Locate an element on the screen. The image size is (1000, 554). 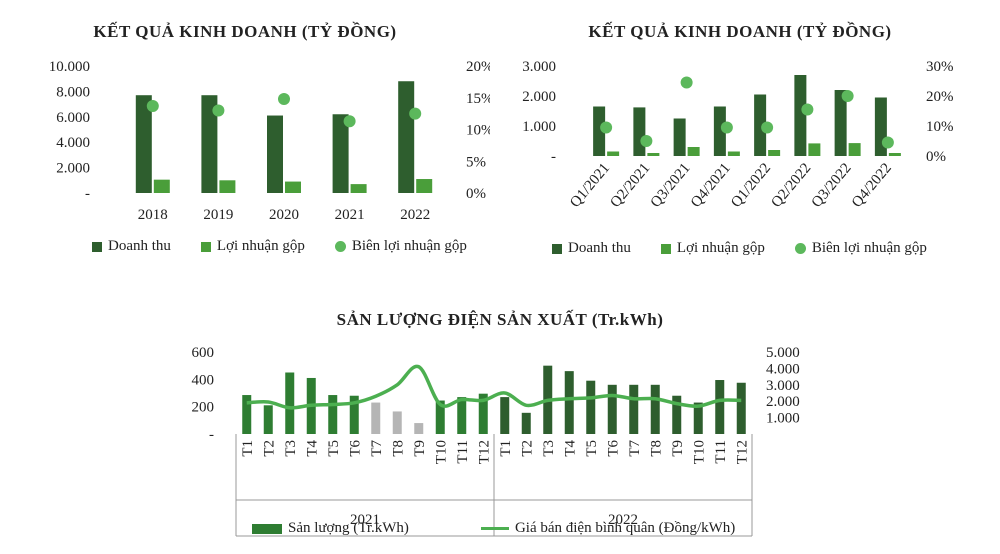
legend-label-doanh-thu: Doanh thu is located at coordinates (599, 248).